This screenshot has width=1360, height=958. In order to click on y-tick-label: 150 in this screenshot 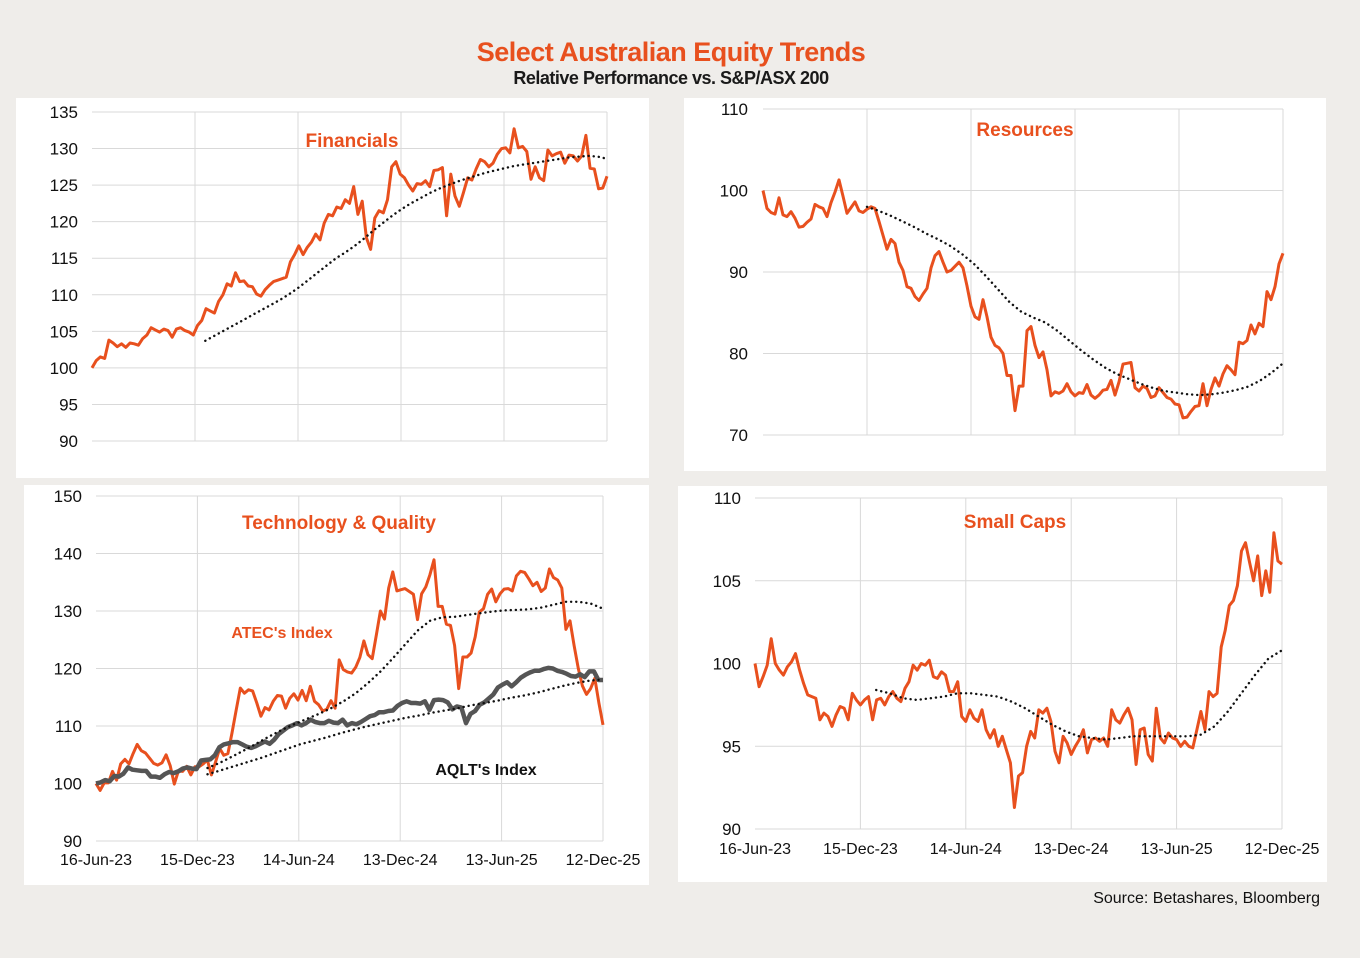, I will do `click(68, 496)`.